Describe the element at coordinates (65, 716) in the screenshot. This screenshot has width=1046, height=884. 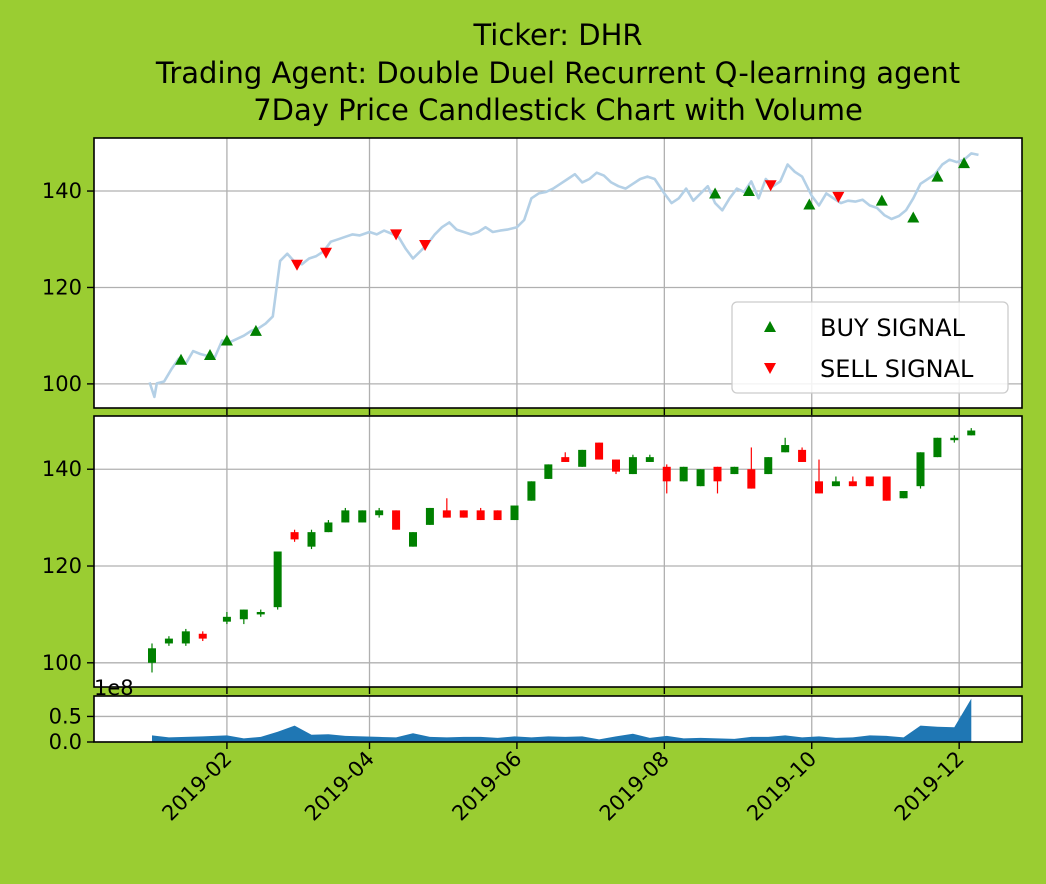
I see `volume-ytick-label: 0.5` at that location.